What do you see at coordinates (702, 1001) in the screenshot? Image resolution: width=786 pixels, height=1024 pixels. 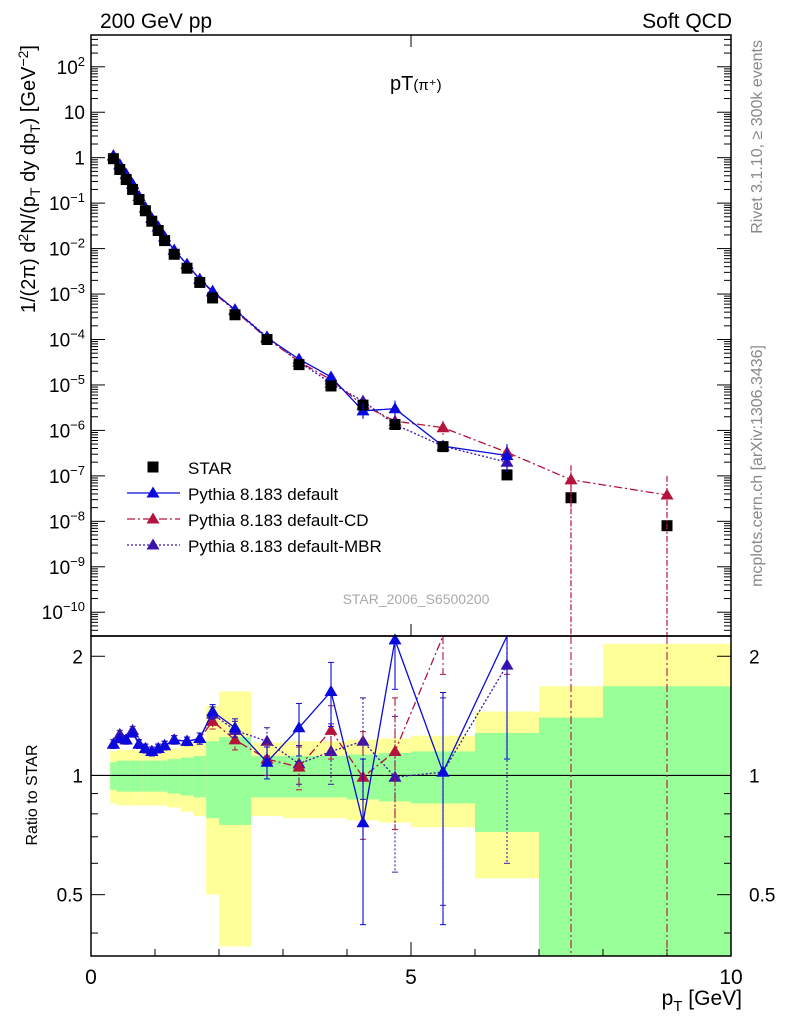 I see `x-axis-label: pT [GeV]` at bounding box center [702, 1001].